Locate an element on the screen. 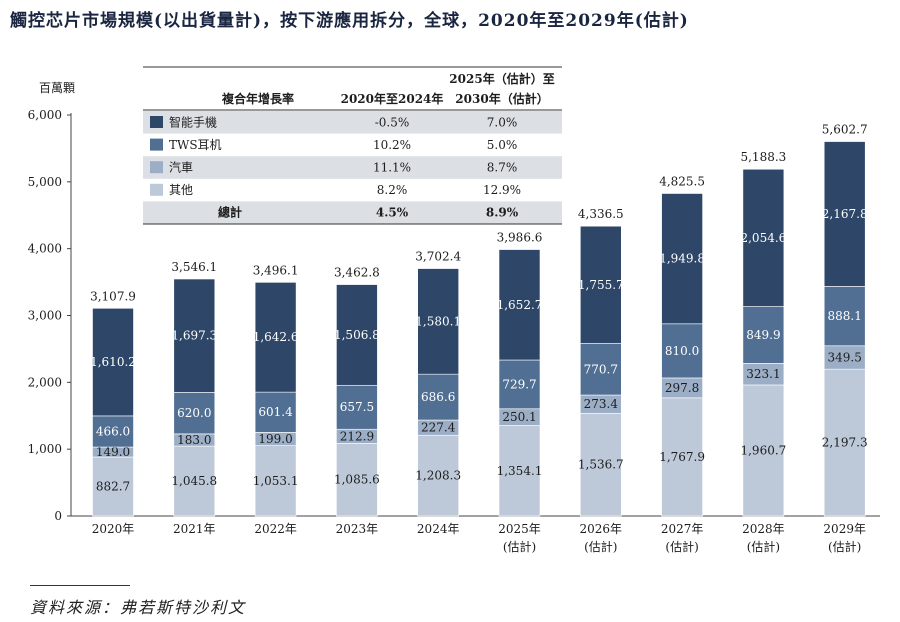 The height and width of the screenshot is (622, 900). x-tick-label: 2026年 is located at coordinates (601, 529).